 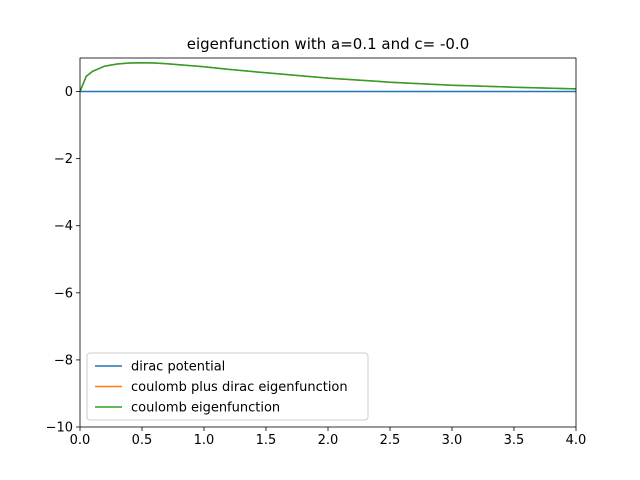 What do you see at coordinates (204, 440) in the screenshot?
I see `x-tick-label: 1.0` at bounding box center [204, 440].